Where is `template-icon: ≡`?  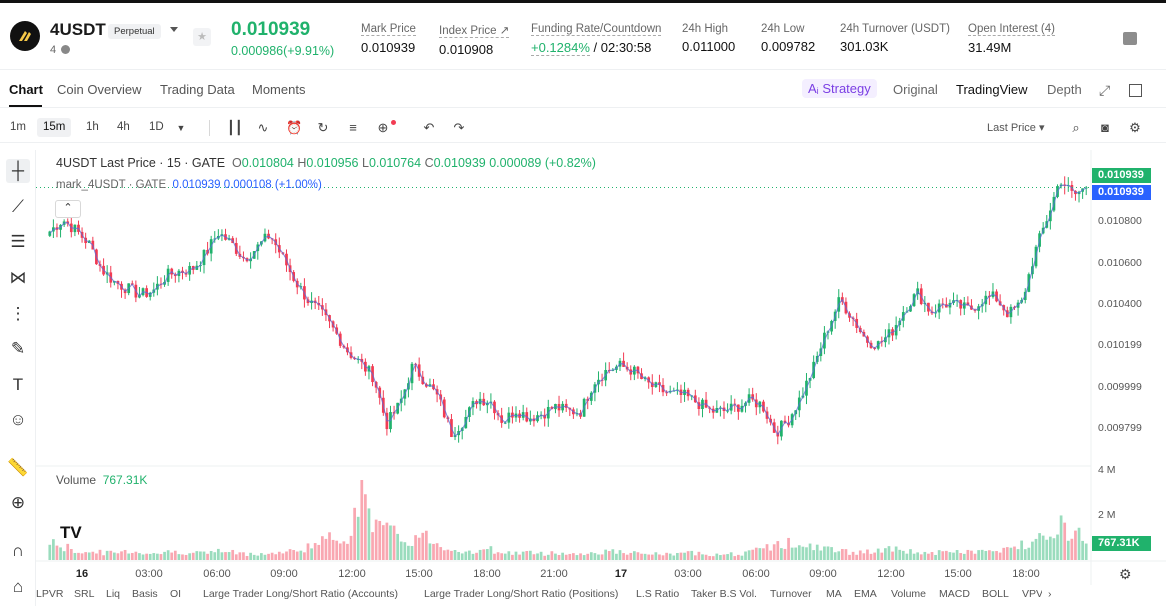
template-icon: ≡ is located at coordinates (353, 127).